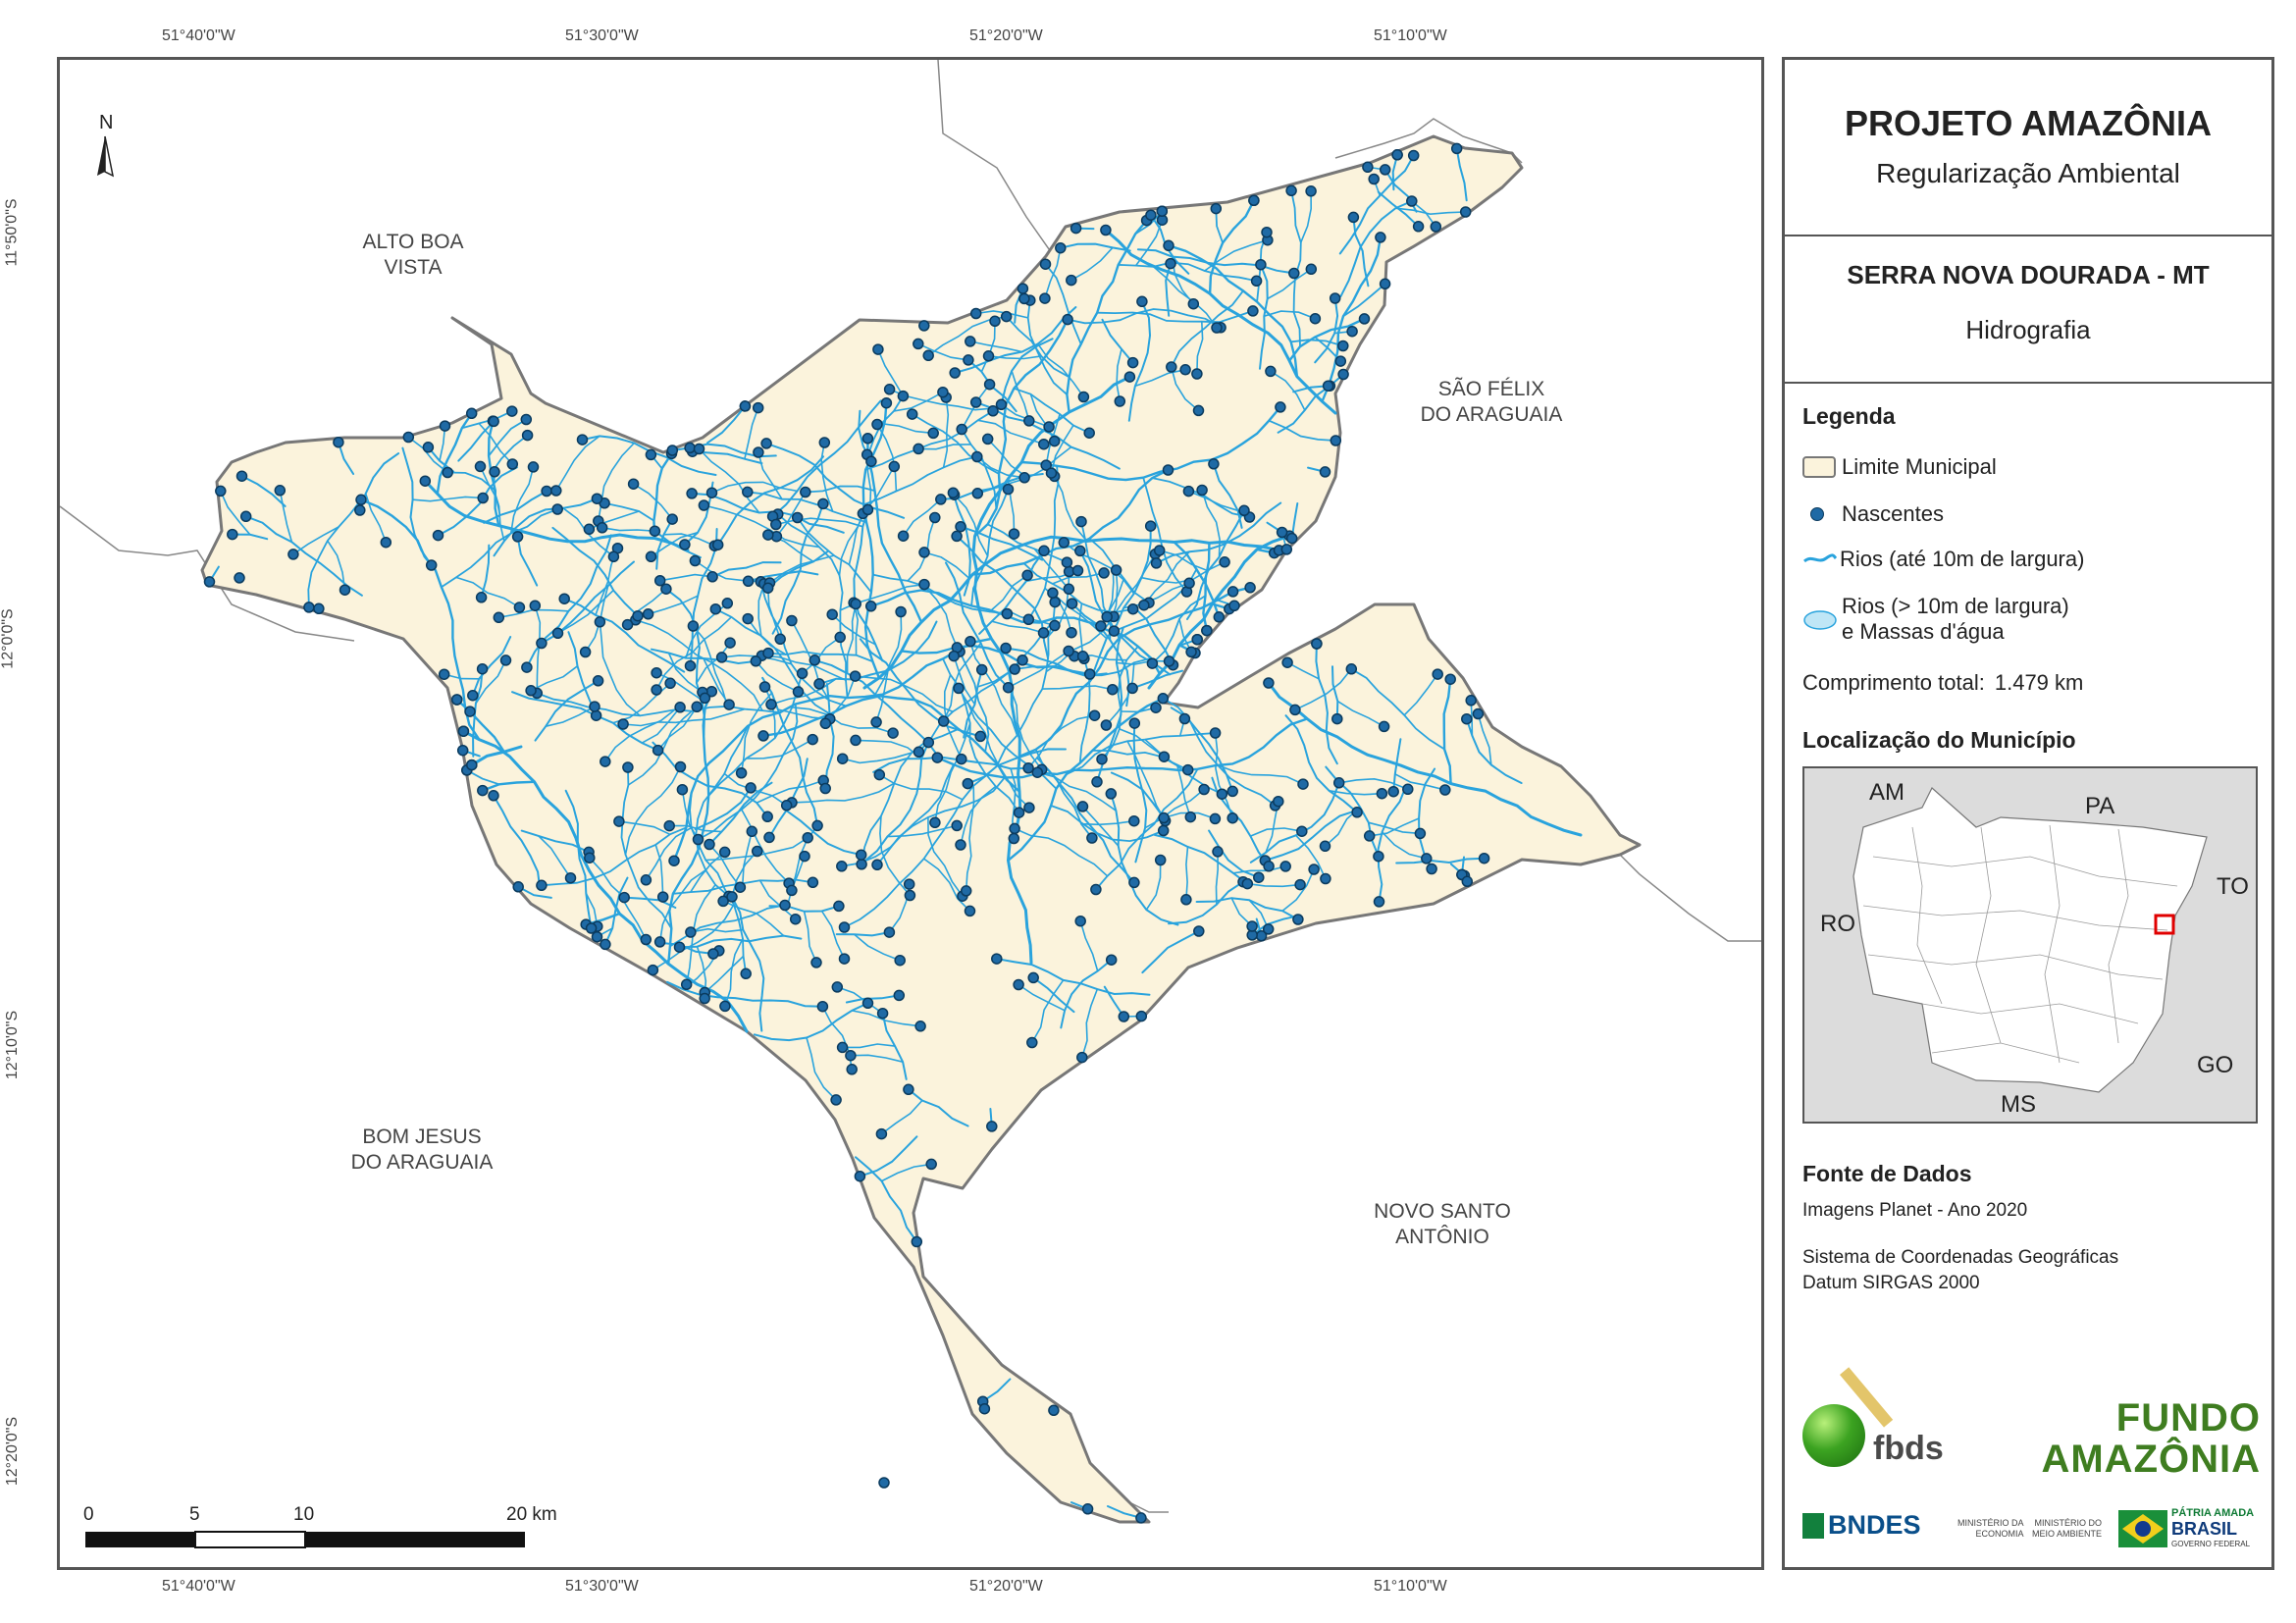  What do you see at coordinates (2233, 886) in the screenshot?
I see `state-to: TO` at bounding box center [2233, 886].